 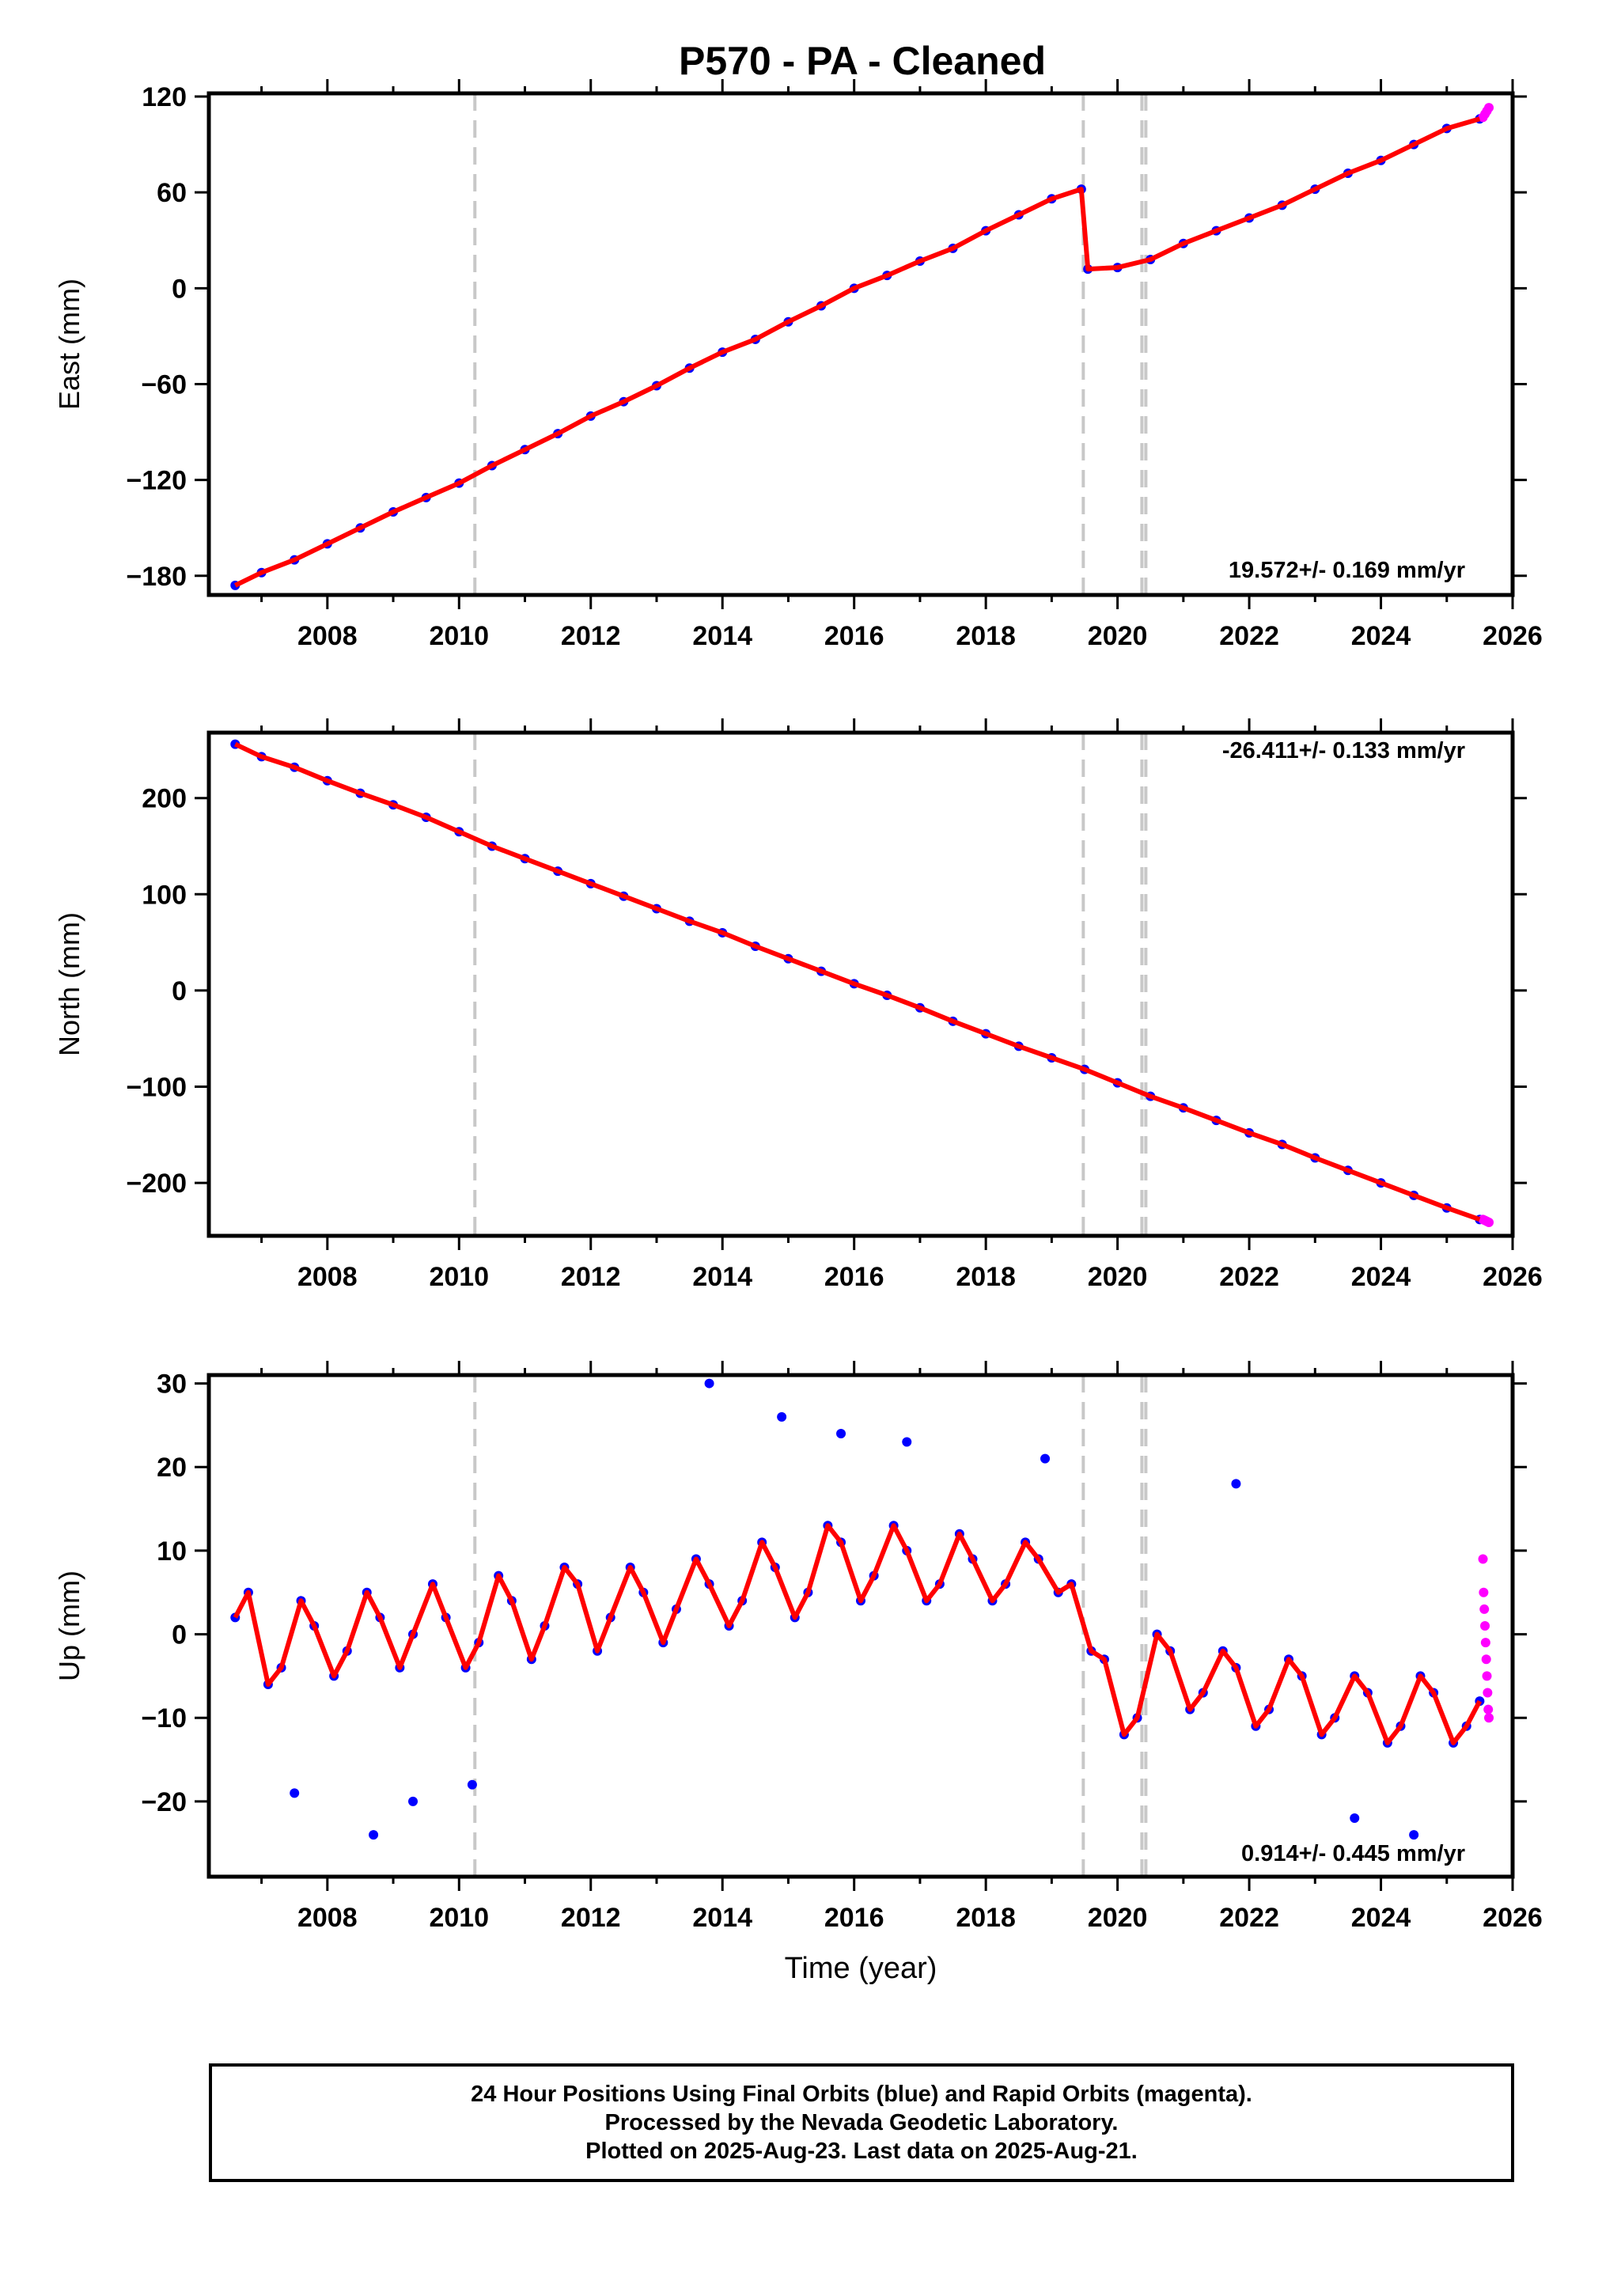 What do you see at coordinates (157, 481) in the screenshot?
I see `y-tick-label: −120` at bounding box center [157, 481].